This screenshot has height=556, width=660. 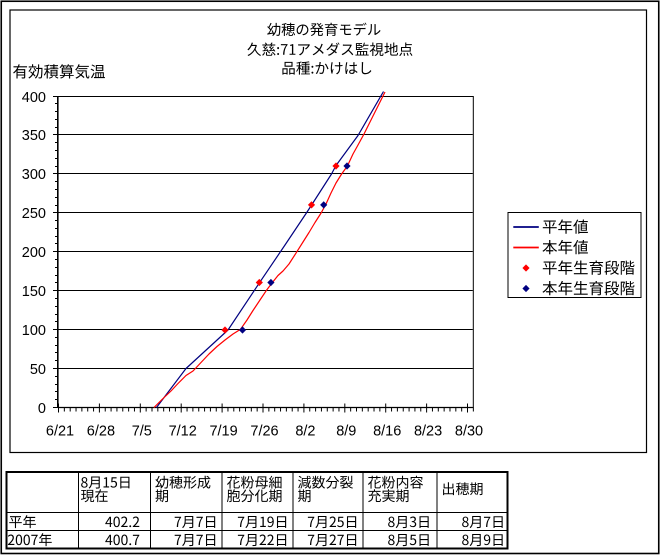 I want to click on svg-text: 6/21, so click(x=60, y=432).